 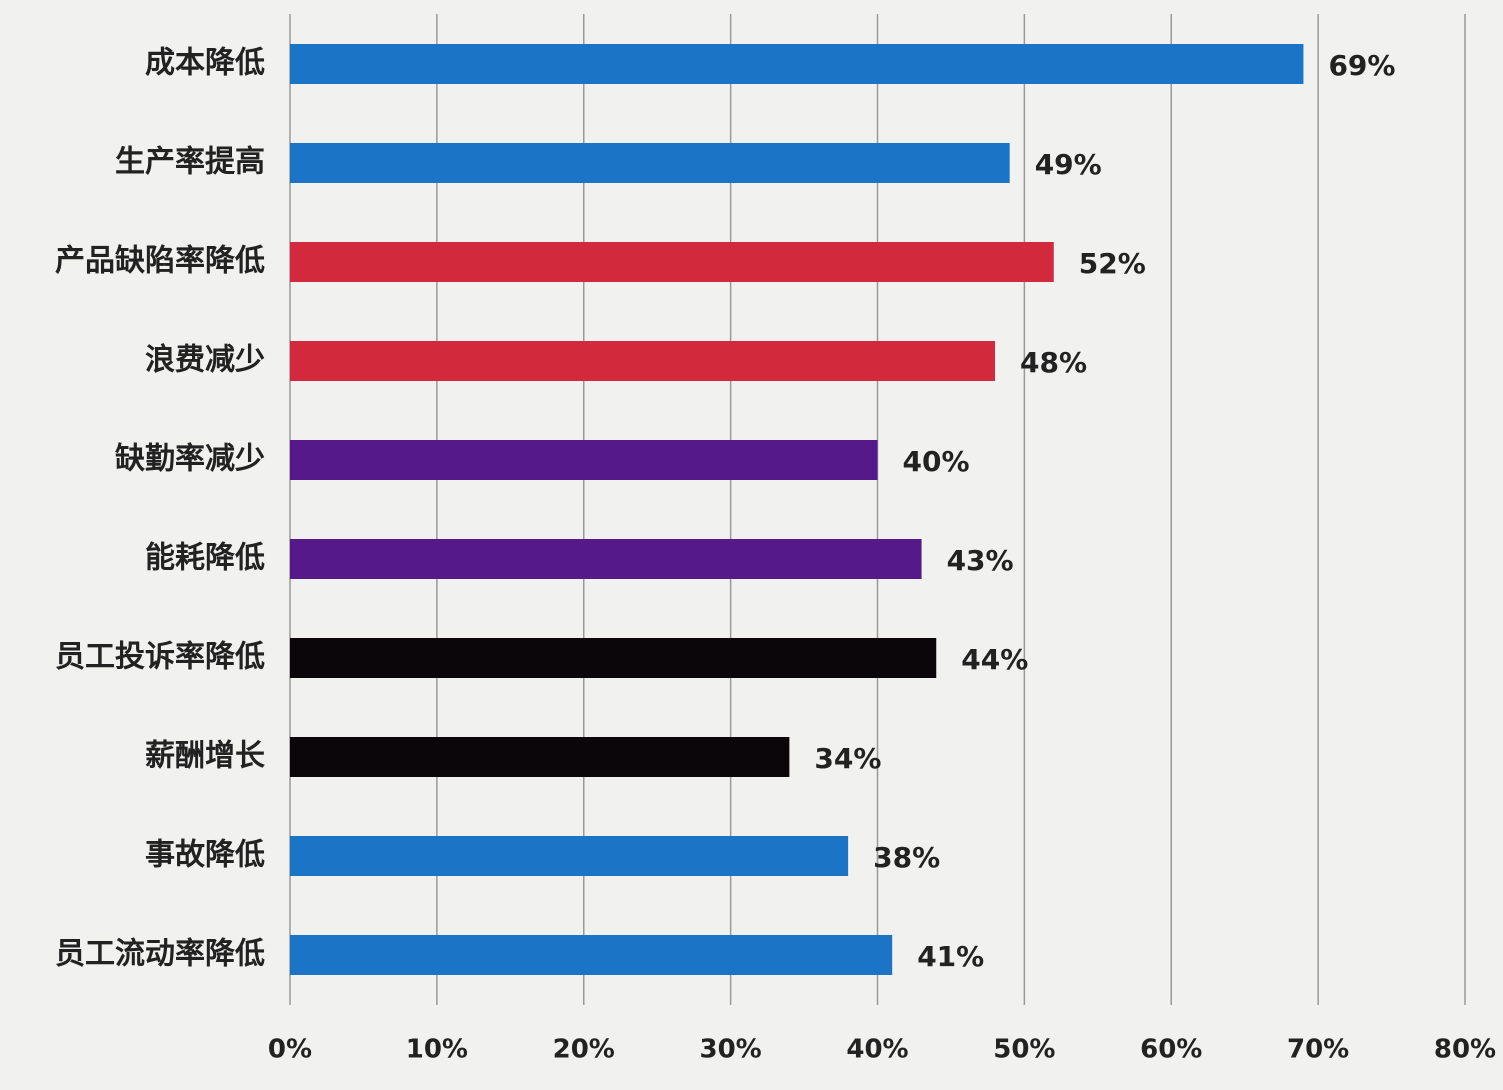 What do you see at coordinates (1112, 263) in the screenshot?
I see `value-label: 52%` at bounding box center [1112, 263].